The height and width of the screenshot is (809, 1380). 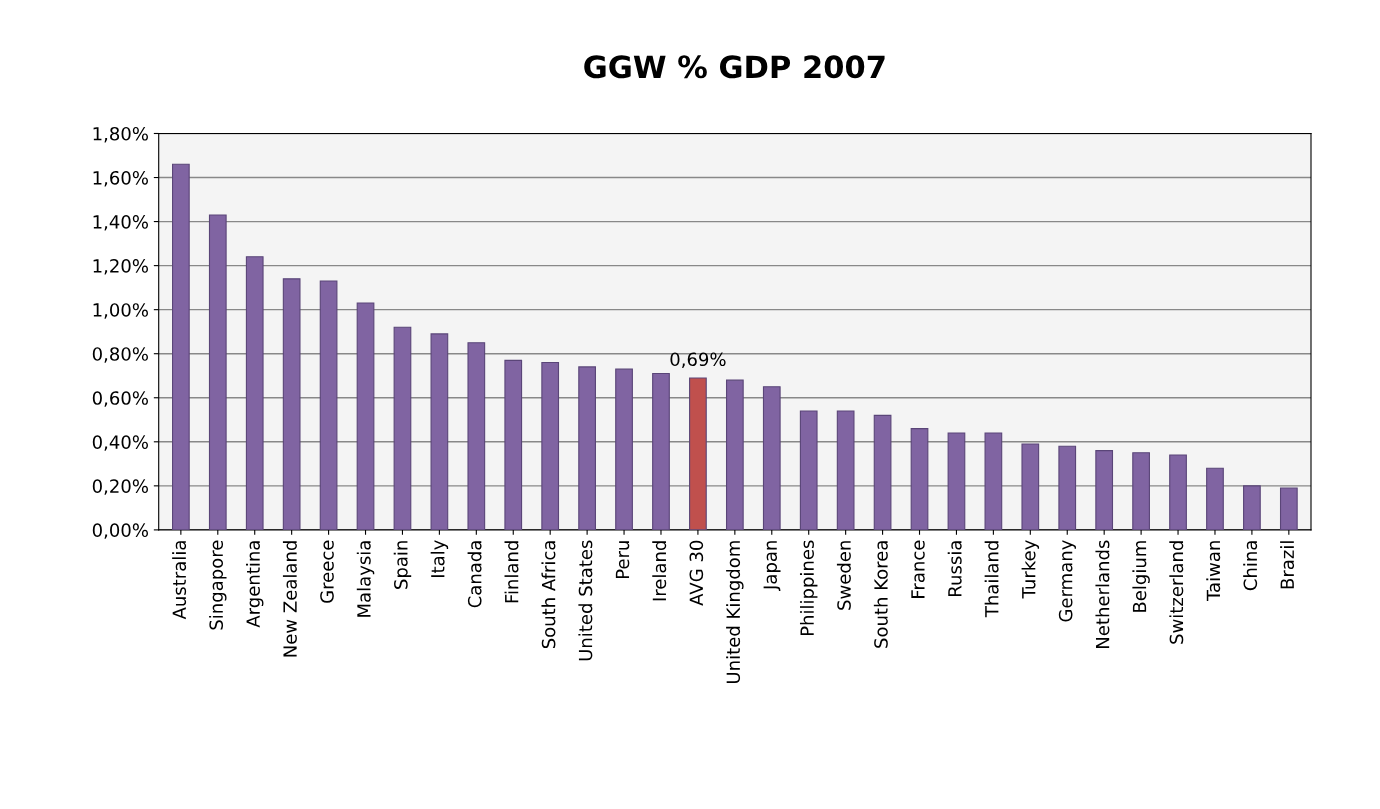 I want to click on x-tick-label: China, so click(x=1250, y=566).